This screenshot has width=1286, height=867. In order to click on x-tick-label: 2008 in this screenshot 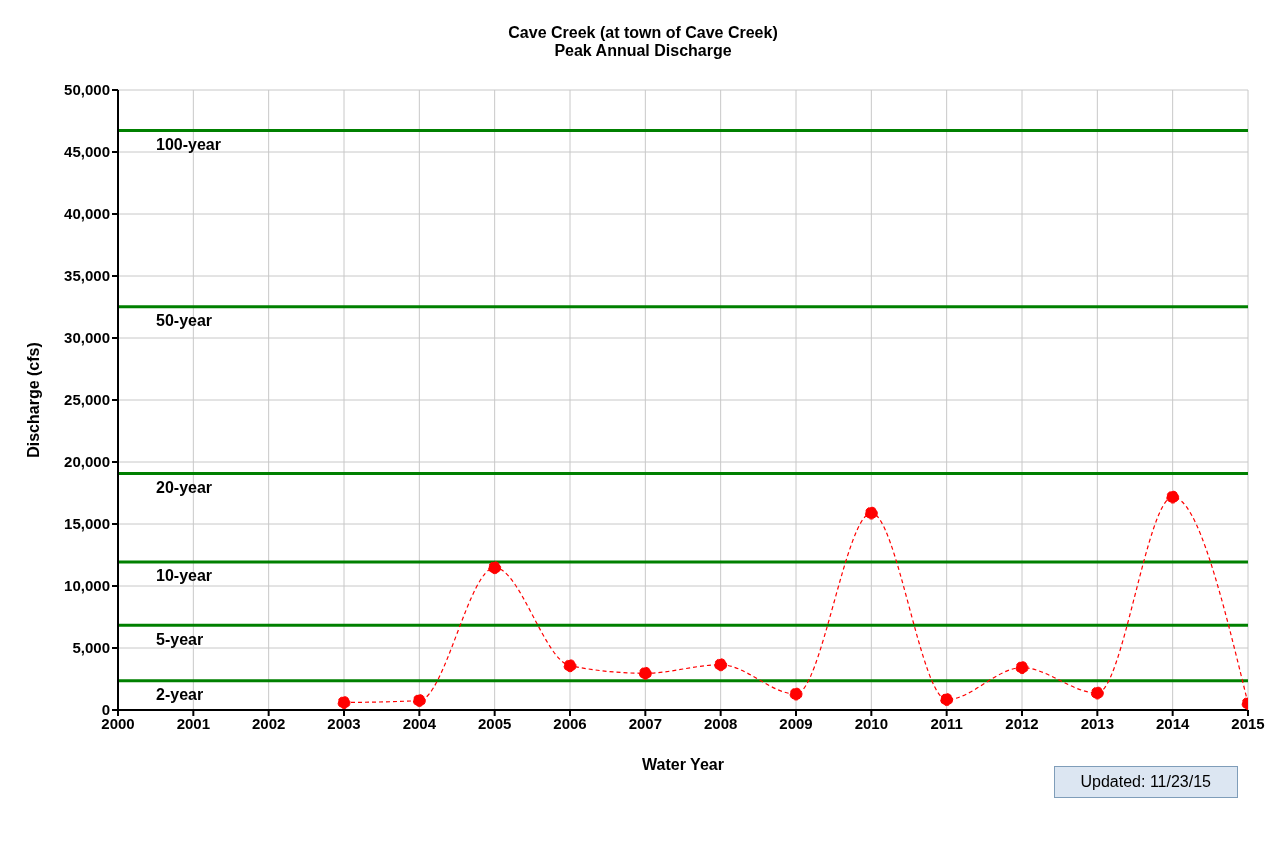, I will do `click(720, 723)`.